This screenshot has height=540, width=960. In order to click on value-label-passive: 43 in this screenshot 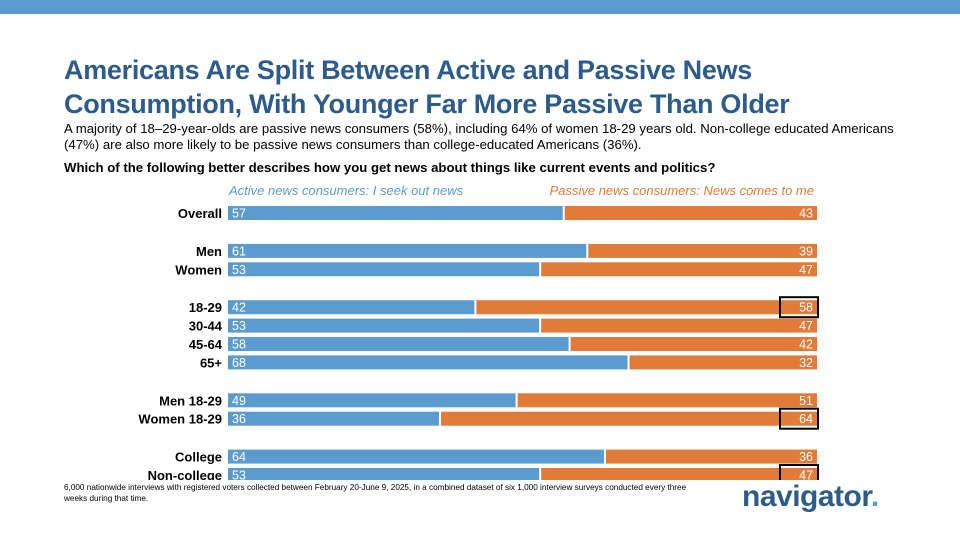, I will do `click(806, 214)`.